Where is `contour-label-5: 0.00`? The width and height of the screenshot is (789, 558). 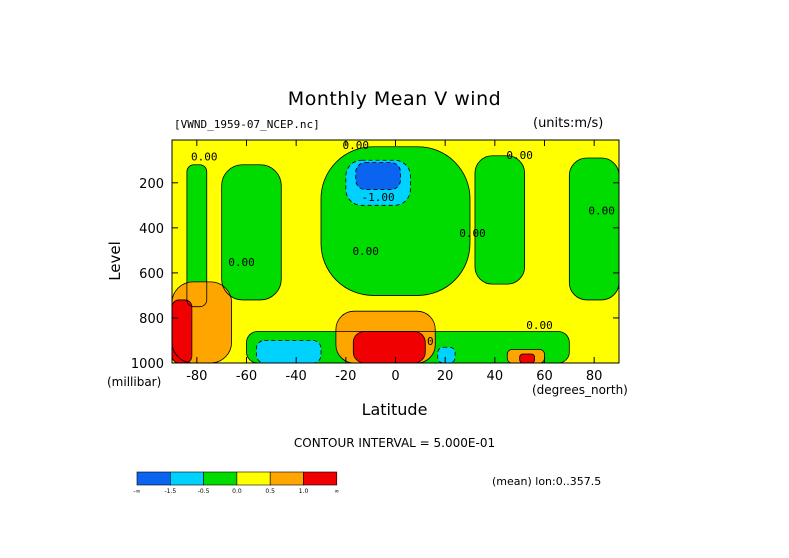
contour-label-5: 0.00 is located at coordinates (365, 251).